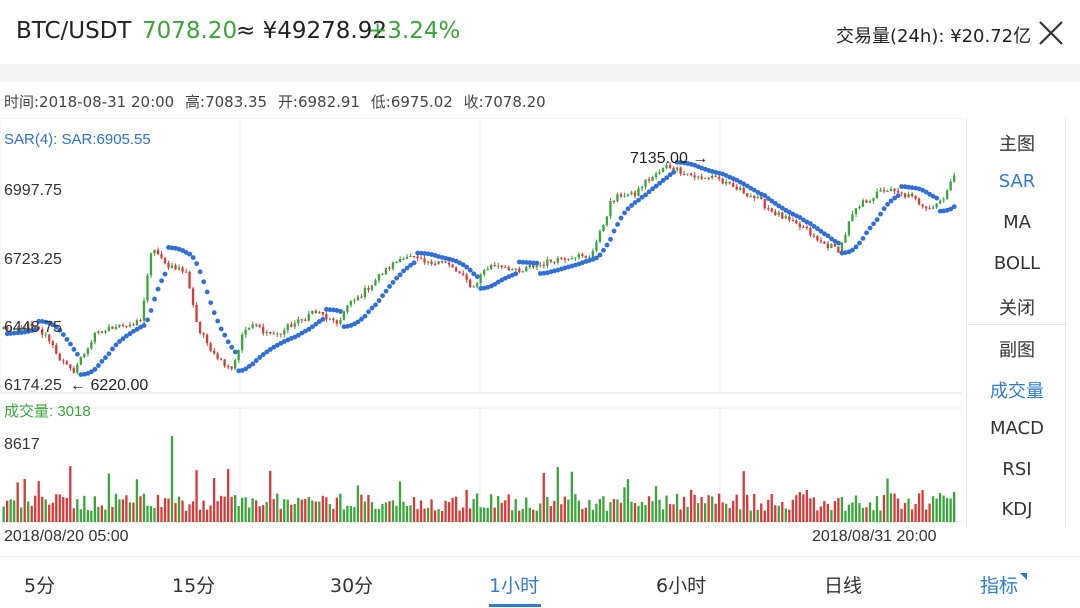 The width and height of the screenshot is (1080, 608). What do you see at coordinates (1017, 263) in the screenshot?
I see `main-indicator-boll: BOLL` at bounding box center [1017, 263].